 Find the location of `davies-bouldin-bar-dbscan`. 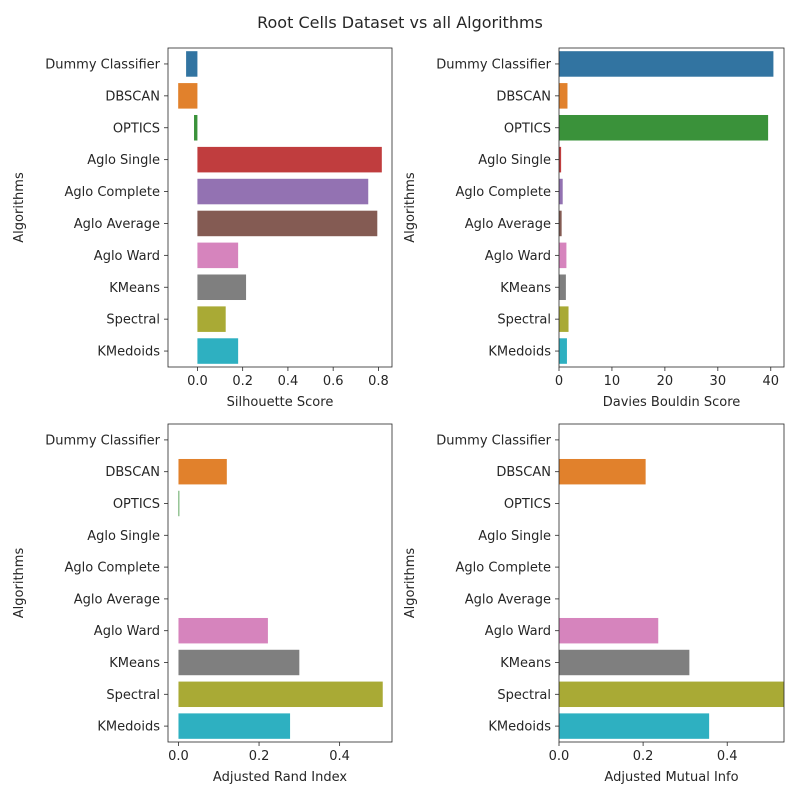

davies-bouldin-bar-dbscan is located at coordinates (563, 96).